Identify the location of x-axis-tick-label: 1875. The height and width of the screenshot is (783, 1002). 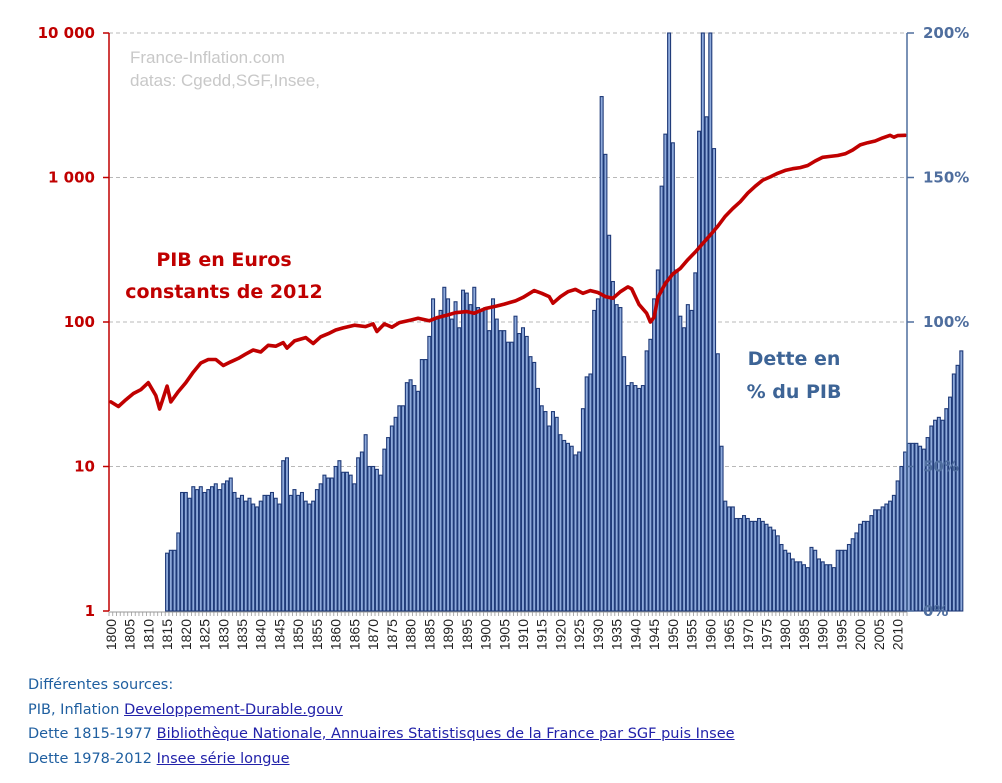
(392, 634).